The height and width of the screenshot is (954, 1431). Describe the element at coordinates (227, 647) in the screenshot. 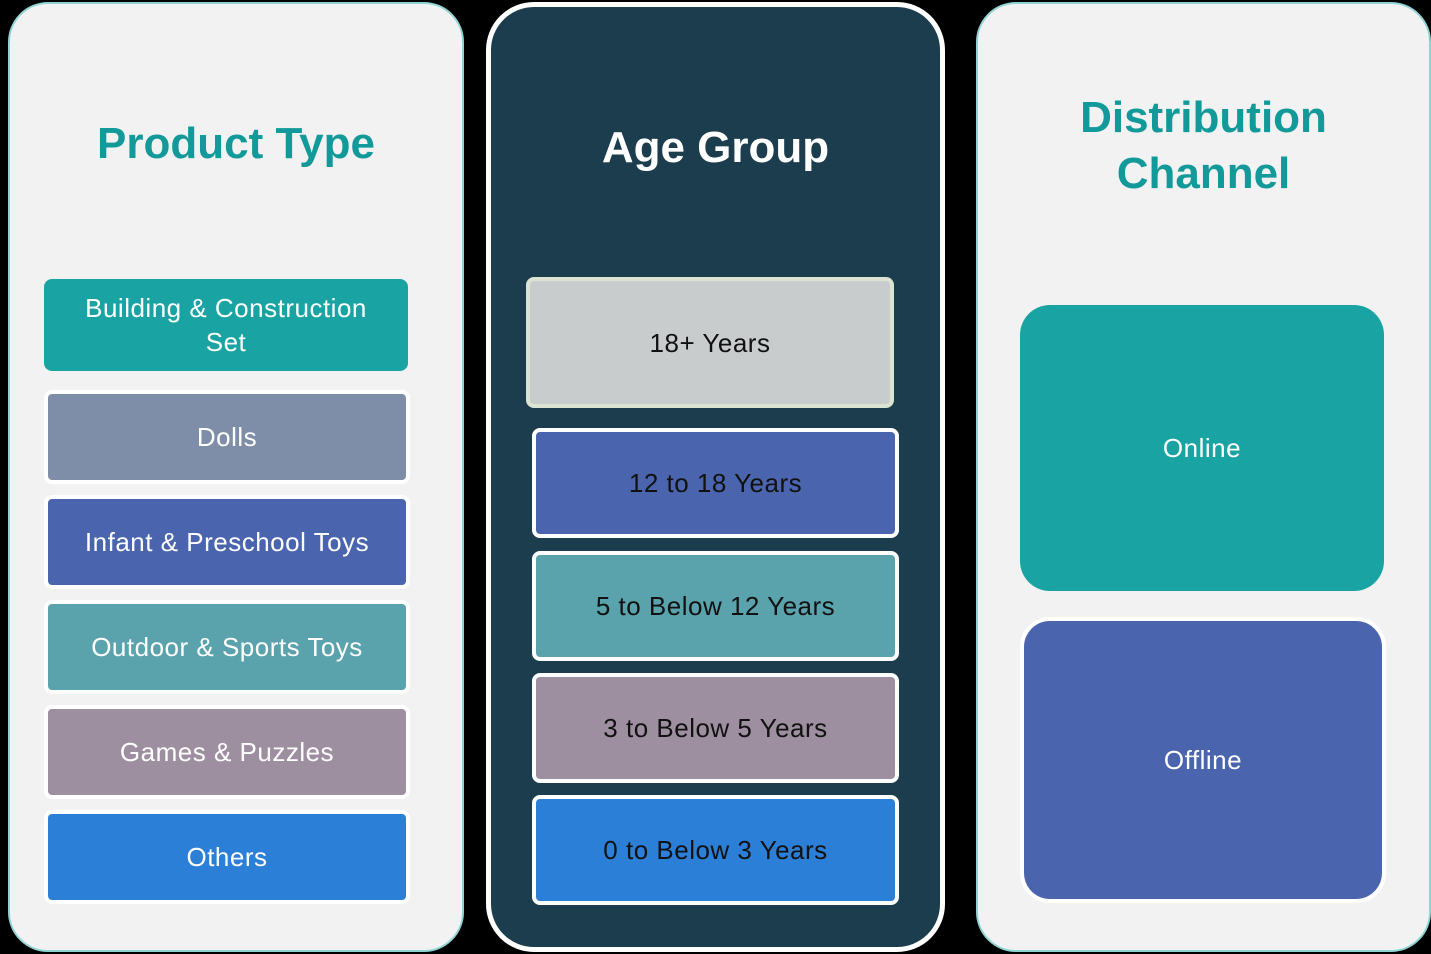

I see `product-outdoor-sports: Outdoor & Sports Toys` at that location.